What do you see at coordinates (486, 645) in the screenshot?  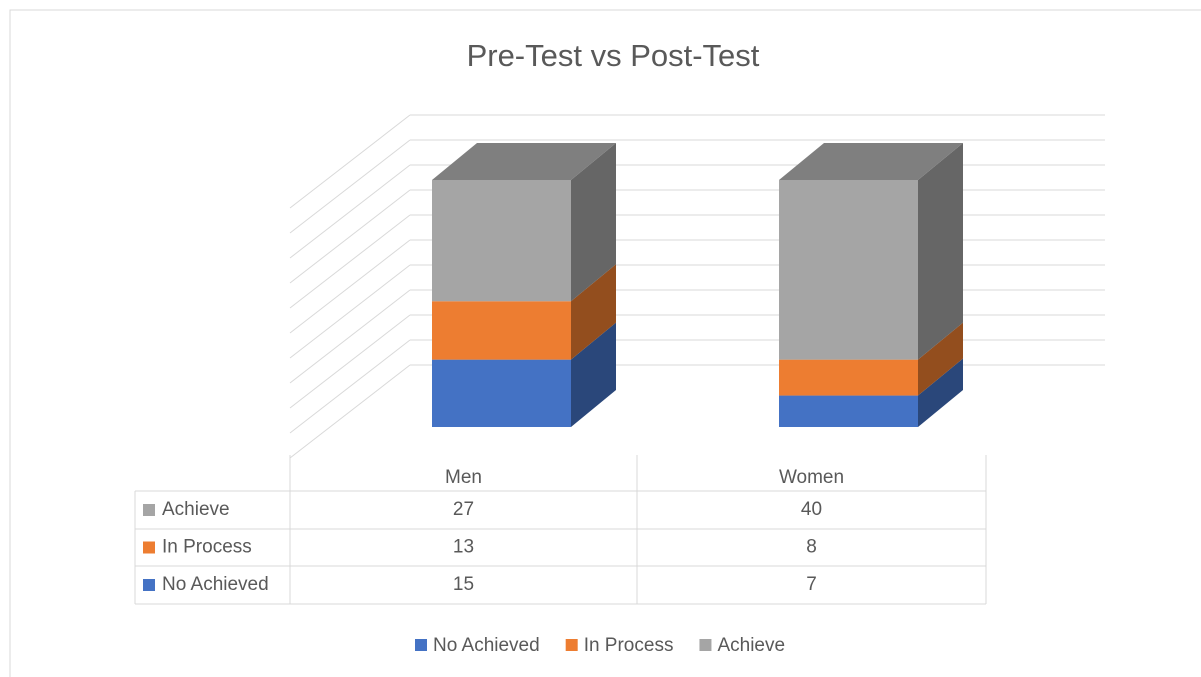 I see `legend-label: No Achieved` at bounding box center [486, 645].